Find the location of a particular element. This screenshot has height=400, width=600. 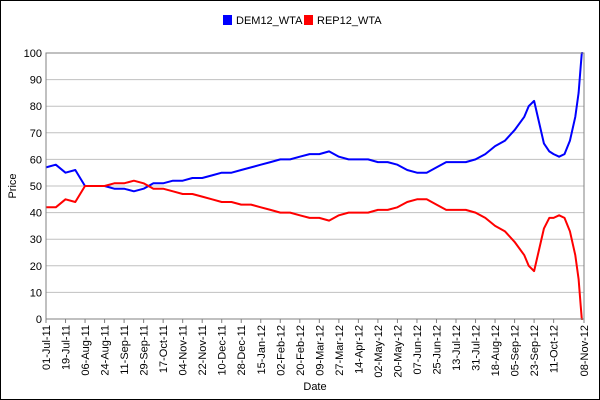

x-tick-label: 24-Aug-11 is located at coordinates (106, 350).